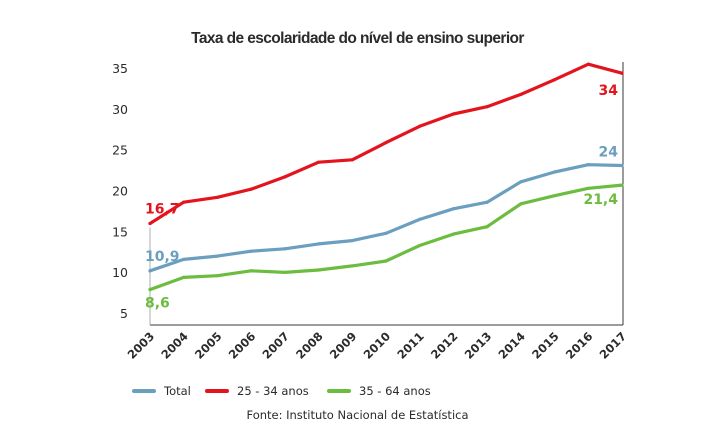  What do you see at coordinates (124, 313) in the screenshot?
I see `y-tick-label: 5` at bounding box center [124, 313].